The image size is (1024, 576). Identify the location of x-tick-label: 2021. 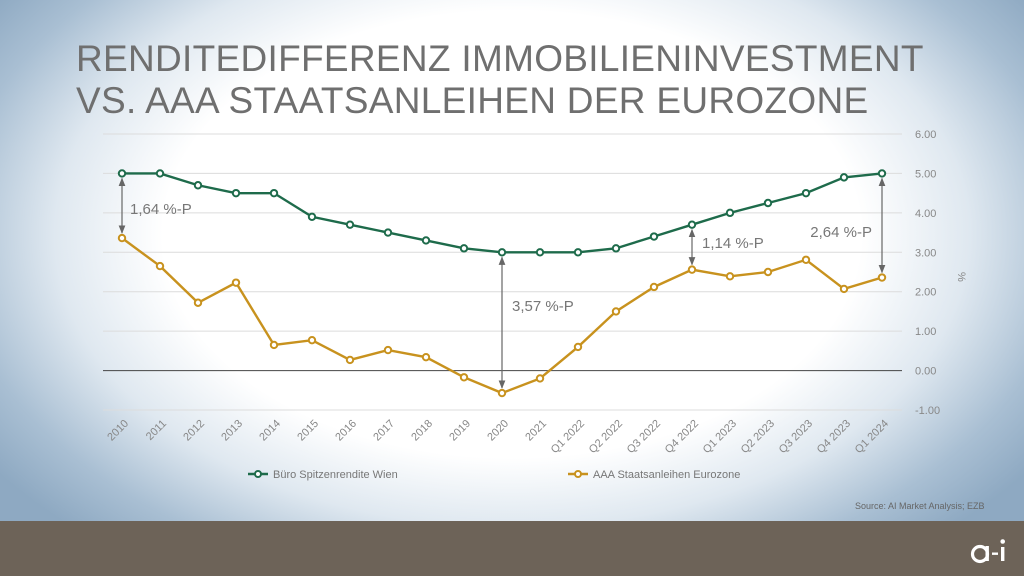
(536, 431).